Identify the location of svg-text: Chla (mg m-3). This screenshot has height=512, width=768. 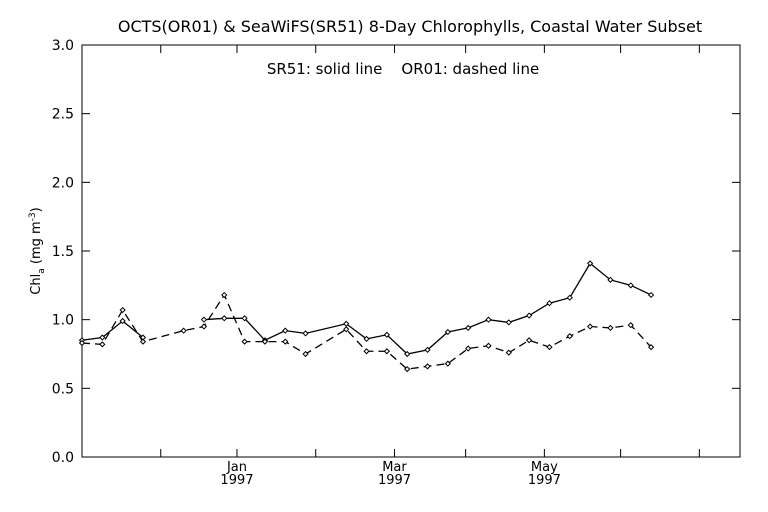
(37, 250).